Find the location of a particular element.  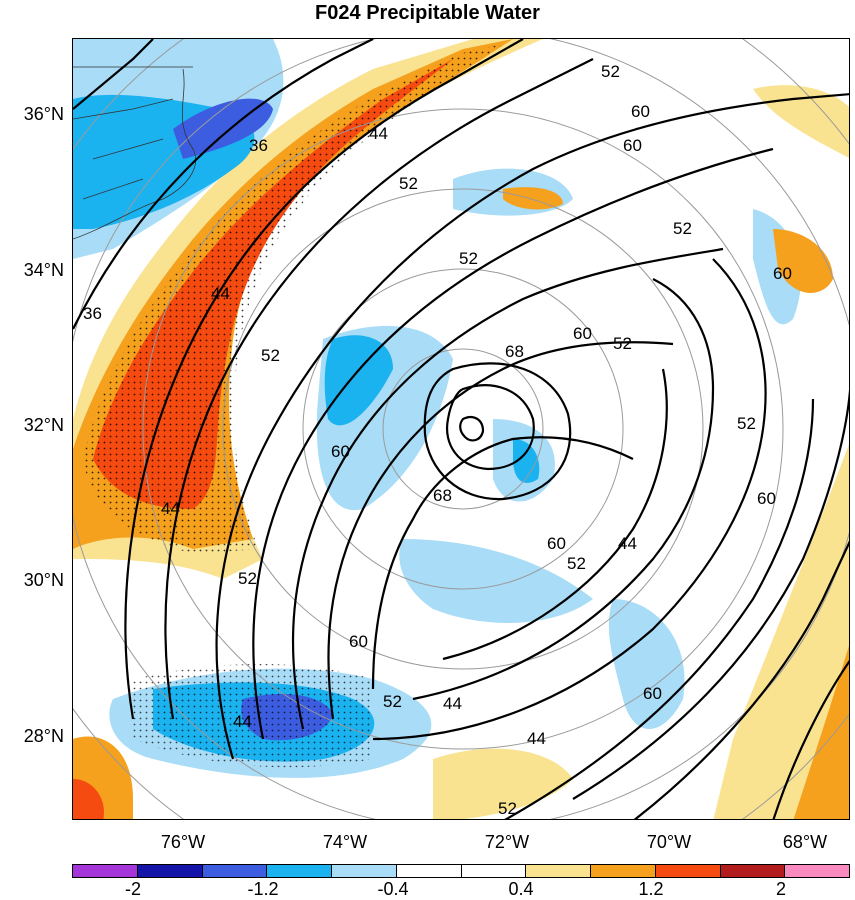

lat-label-32n: 32°N is located at coordinates (43, 425).